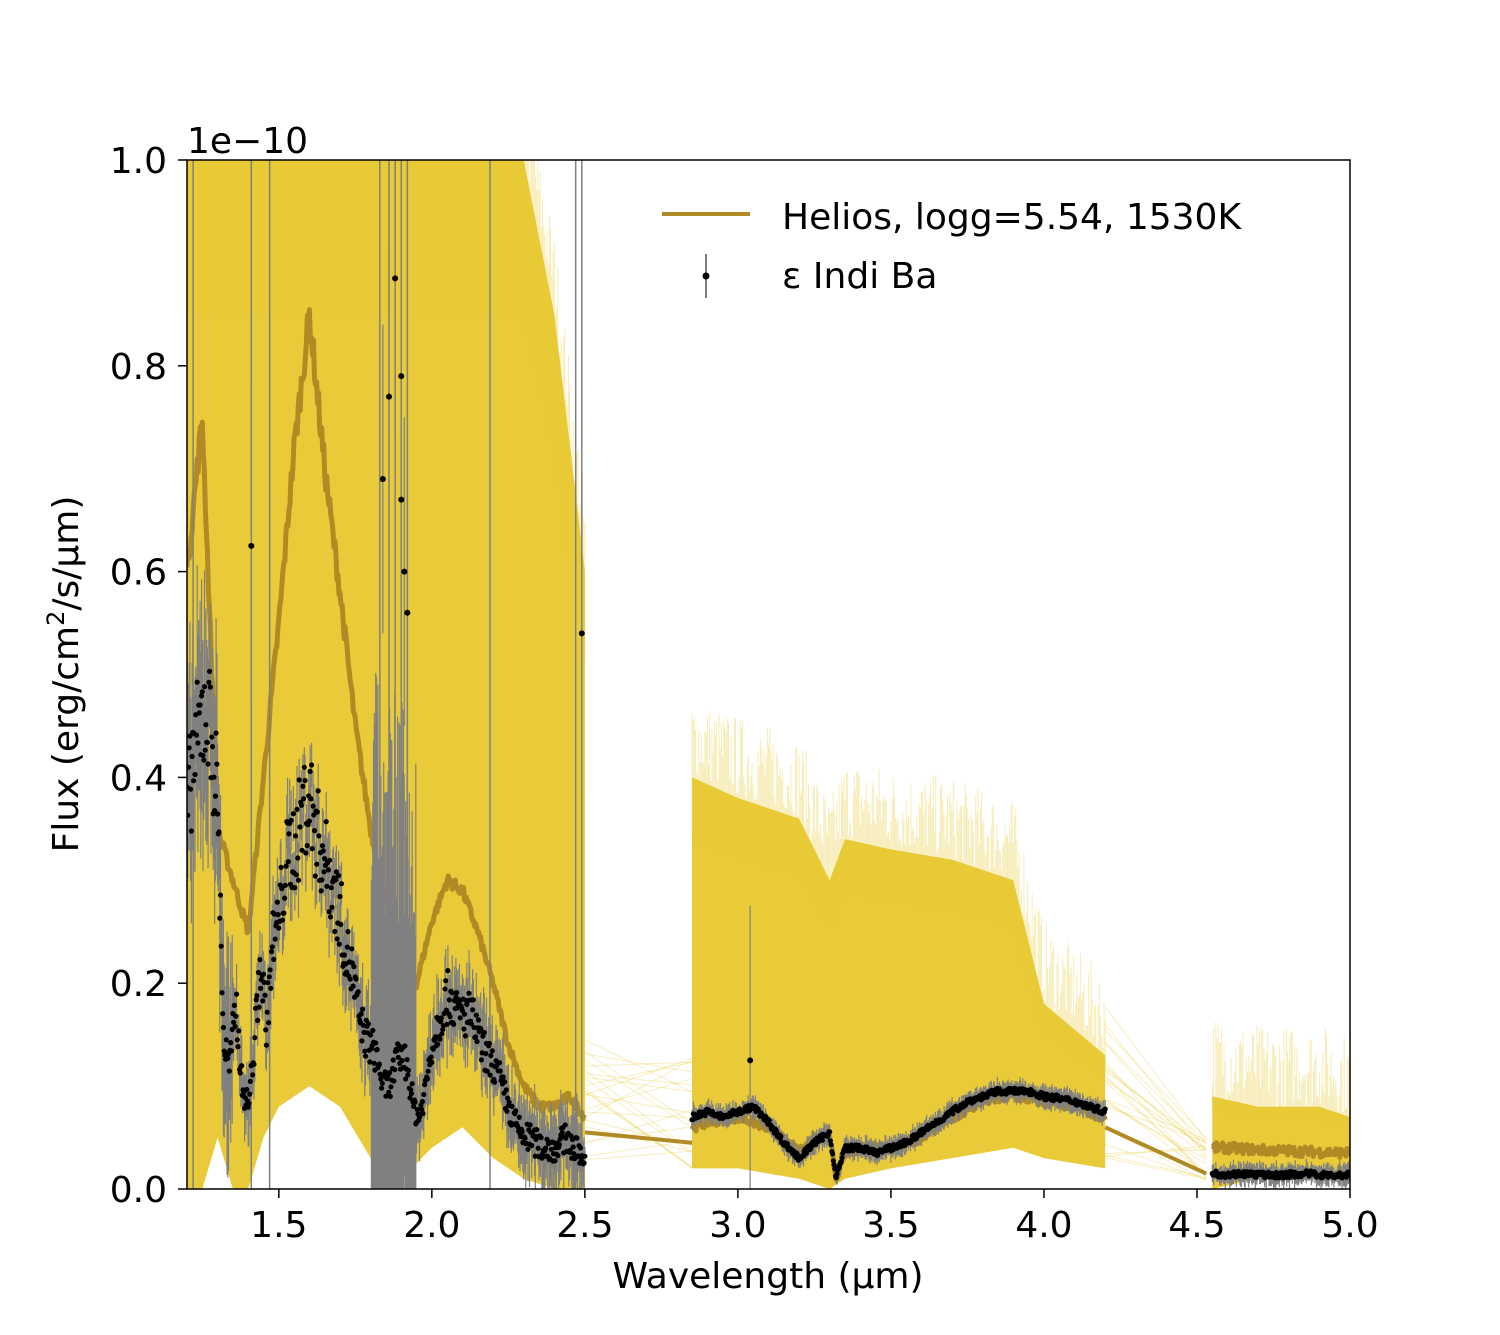  Describe the element at coordinates (56, 618) in the screenshot. I see `y-axis-label-superscript: 2` at that location.